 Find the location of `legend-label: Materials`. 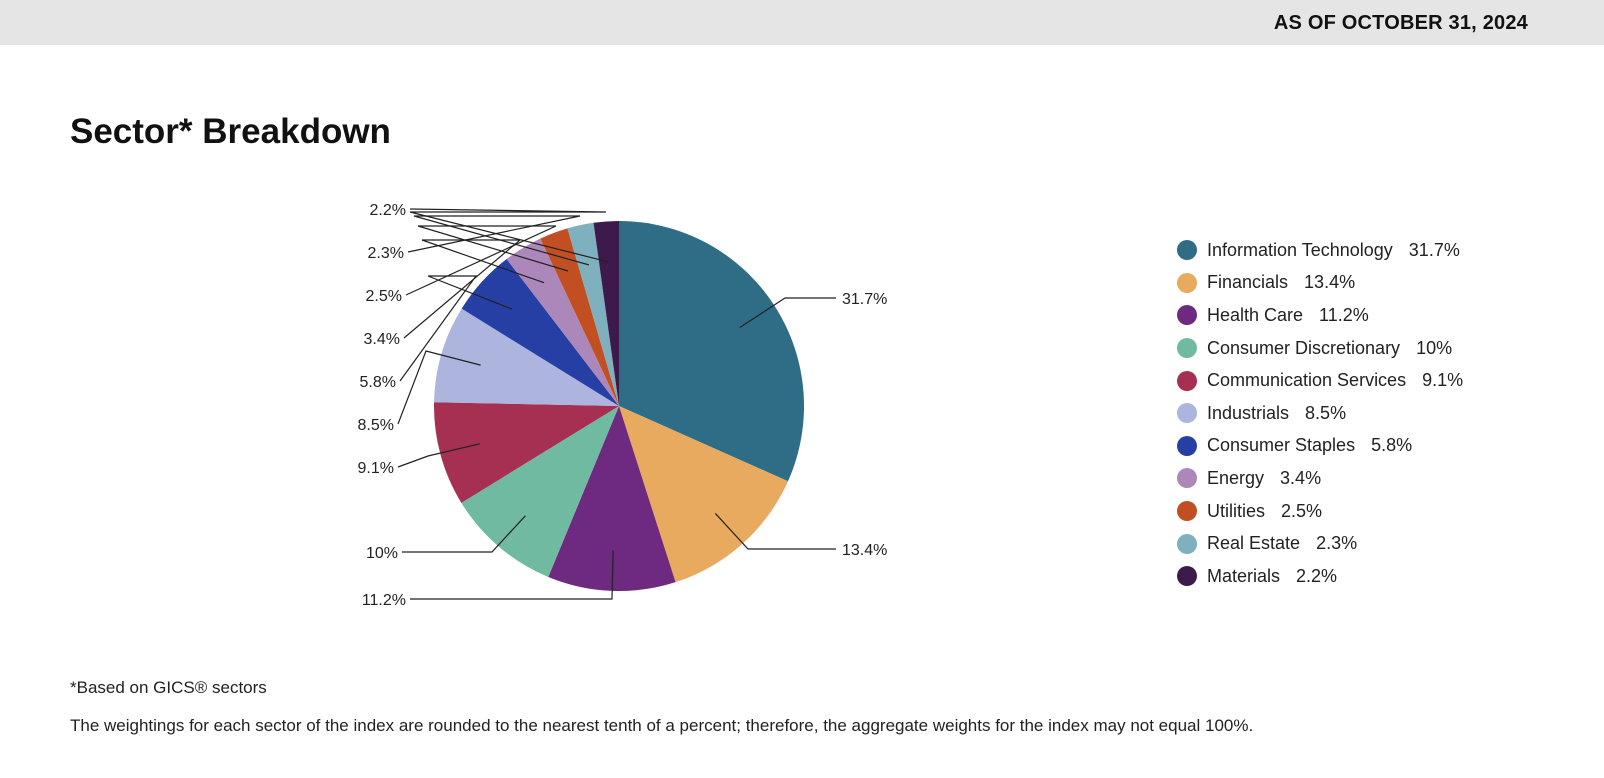

legend-label: Materials is located at coordinates (1244, 575).